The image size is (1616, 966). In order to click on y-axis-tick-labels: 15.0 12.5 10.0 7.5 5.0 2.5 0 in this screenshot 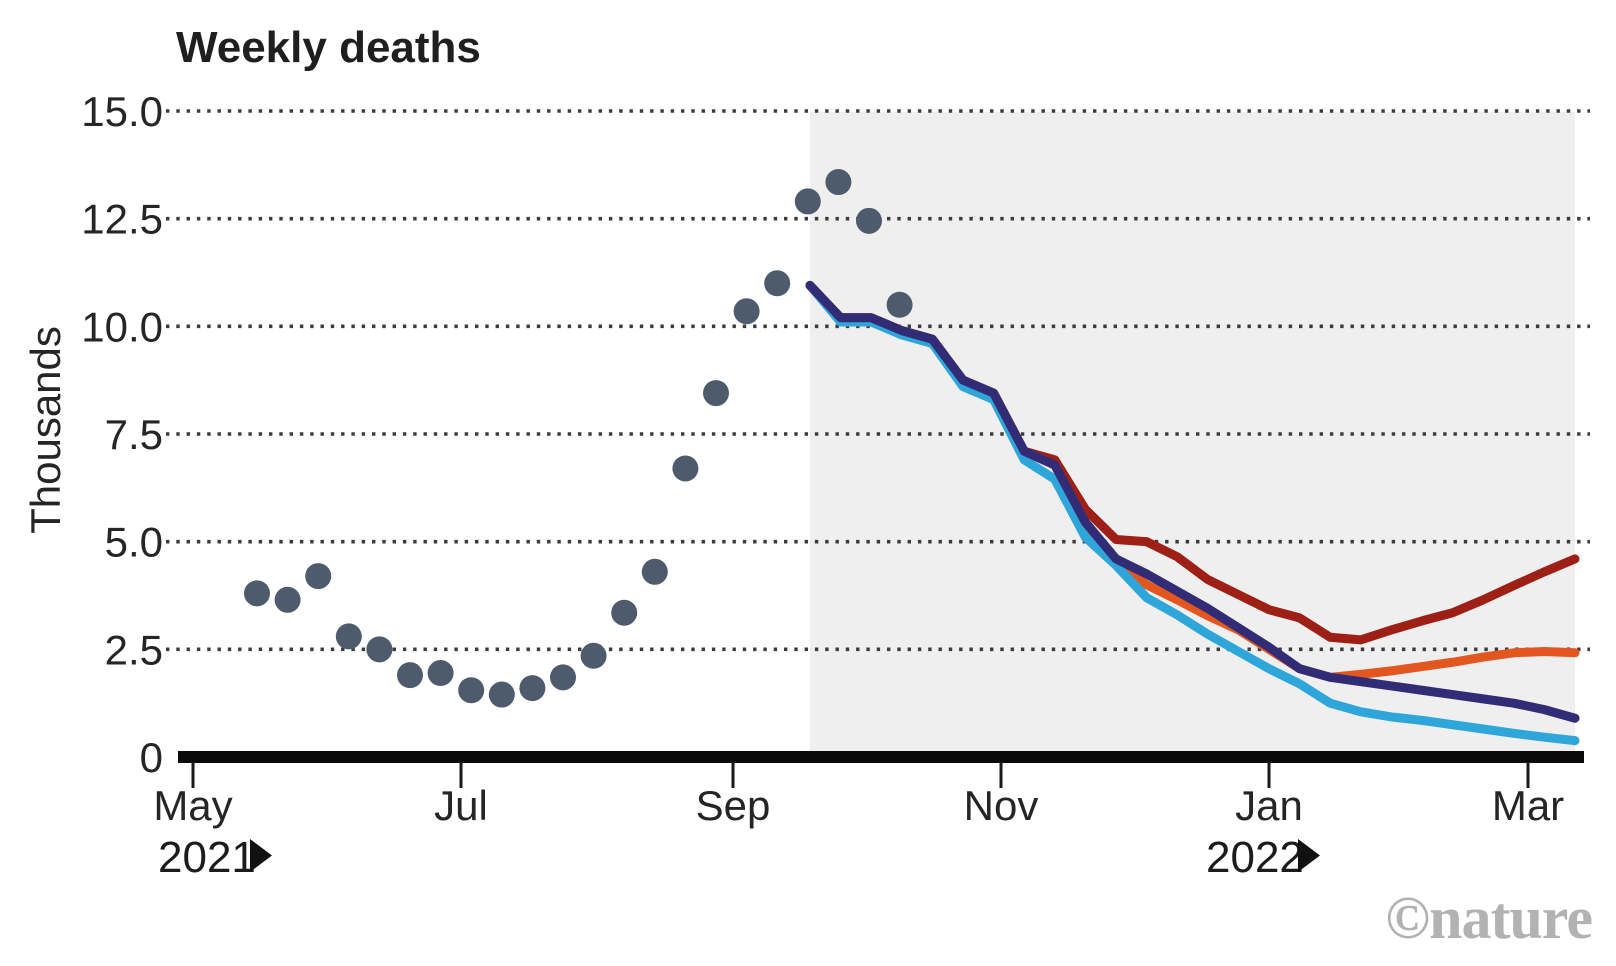, I will do `click(122, 434)`.